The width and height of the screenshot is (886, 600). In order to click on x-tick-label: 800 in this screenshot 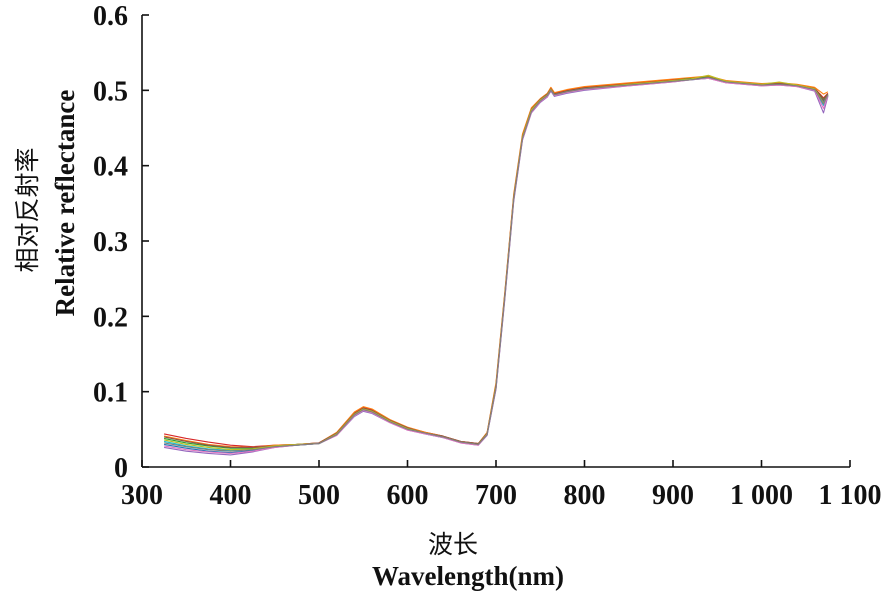, I will do `click(585, 495)`.